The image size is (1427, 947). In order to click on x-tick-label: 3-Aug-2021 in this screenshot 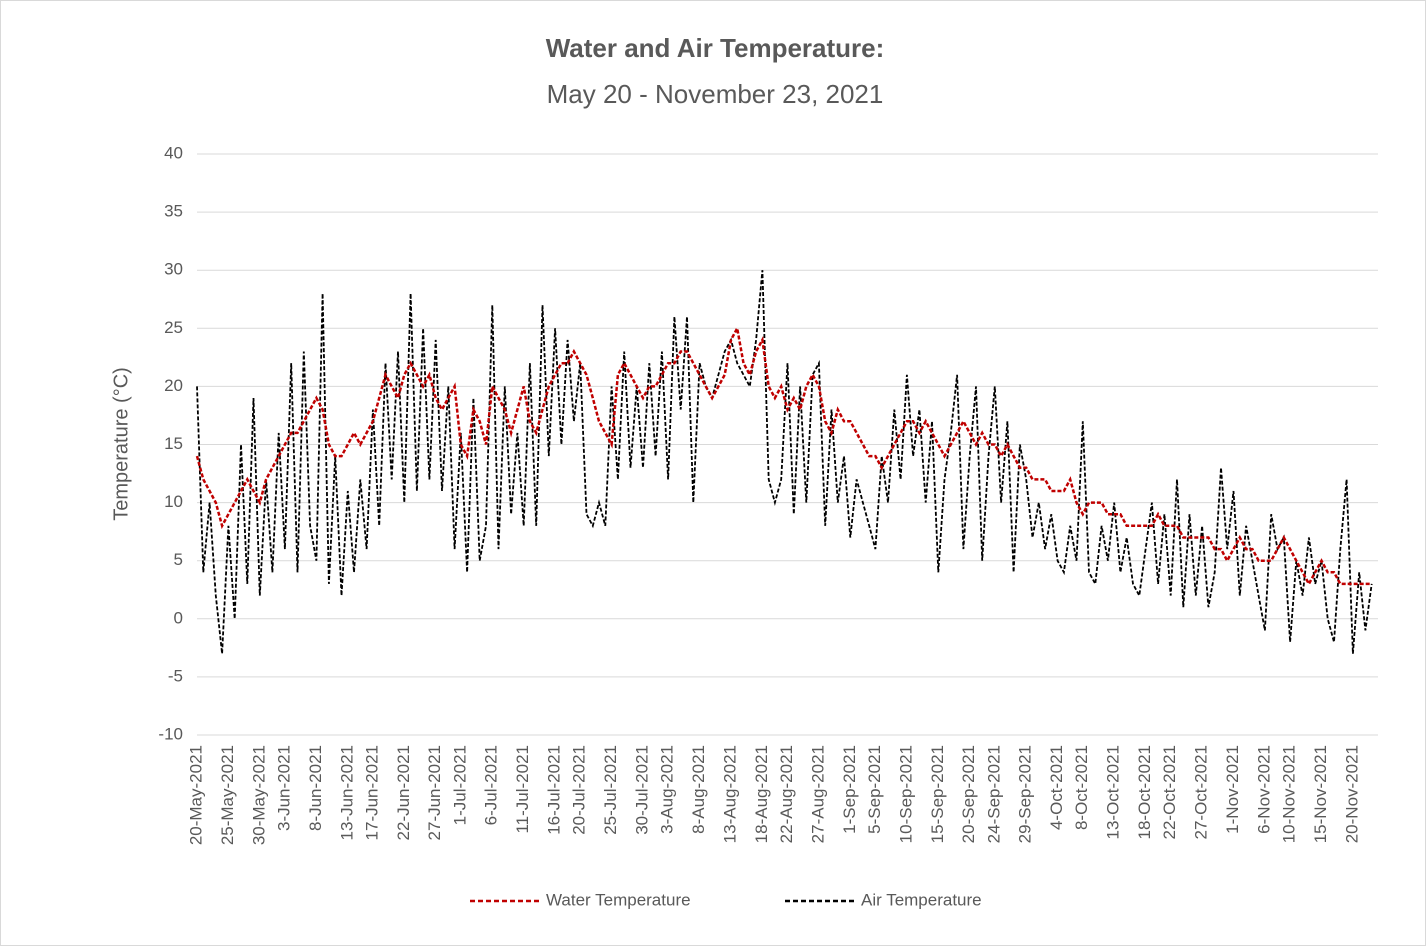, I will do `click(667, 789)`.